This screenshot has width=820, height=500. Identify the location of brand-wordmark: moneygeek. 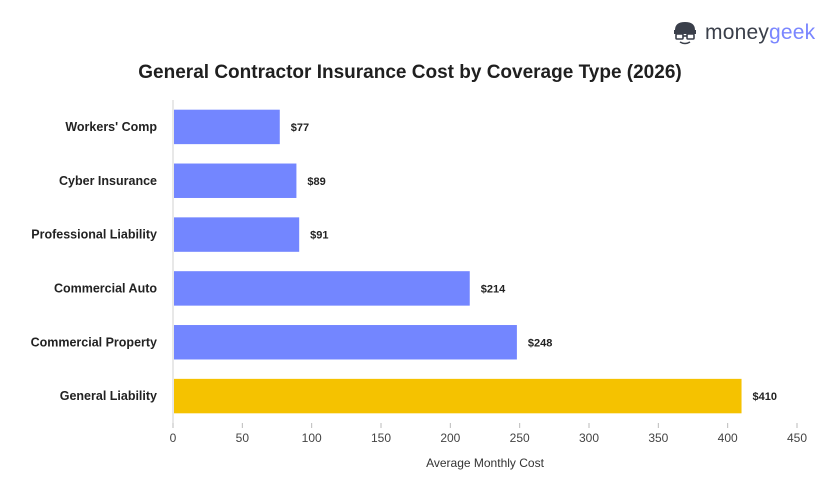
(760, 33).